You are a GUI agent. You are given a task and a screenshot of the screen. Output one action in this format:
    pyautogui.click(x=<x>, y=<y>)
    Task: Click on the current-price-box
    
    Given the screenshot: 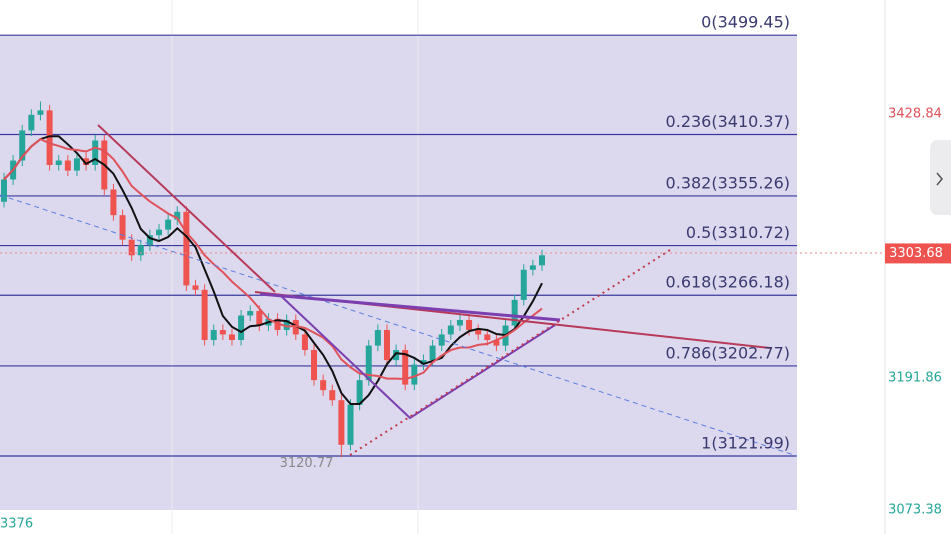 What is the action you would take?
    pyautogui.click(x=918, y=253)
    